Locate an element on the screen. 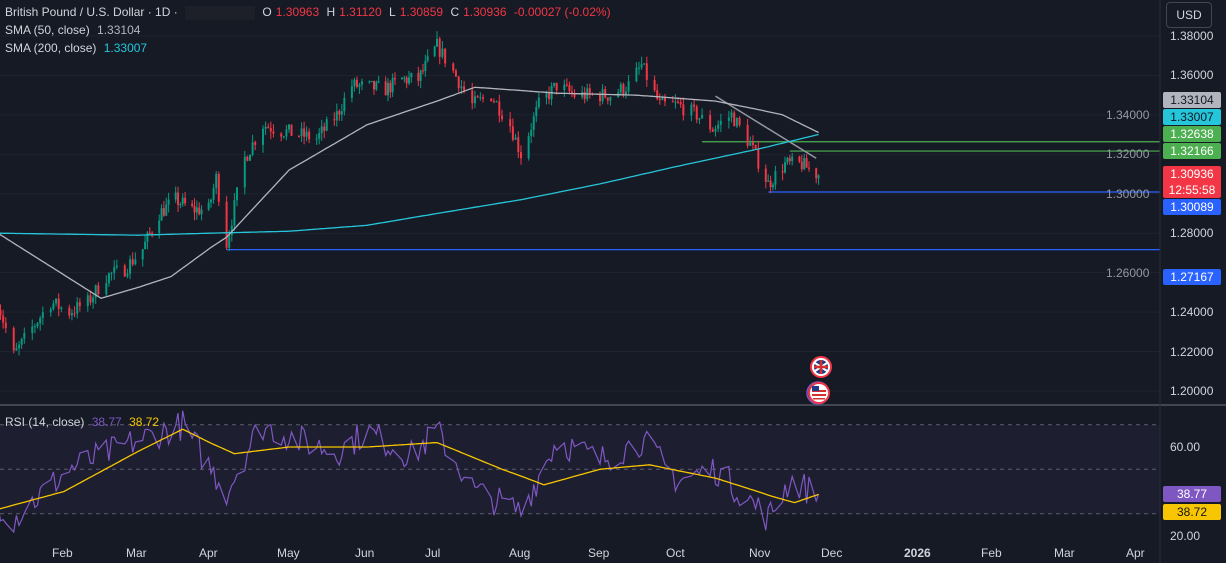 This screenshot has width=1226, height=563. price-label: 1.32638 is located at coordinates (1192, 134).